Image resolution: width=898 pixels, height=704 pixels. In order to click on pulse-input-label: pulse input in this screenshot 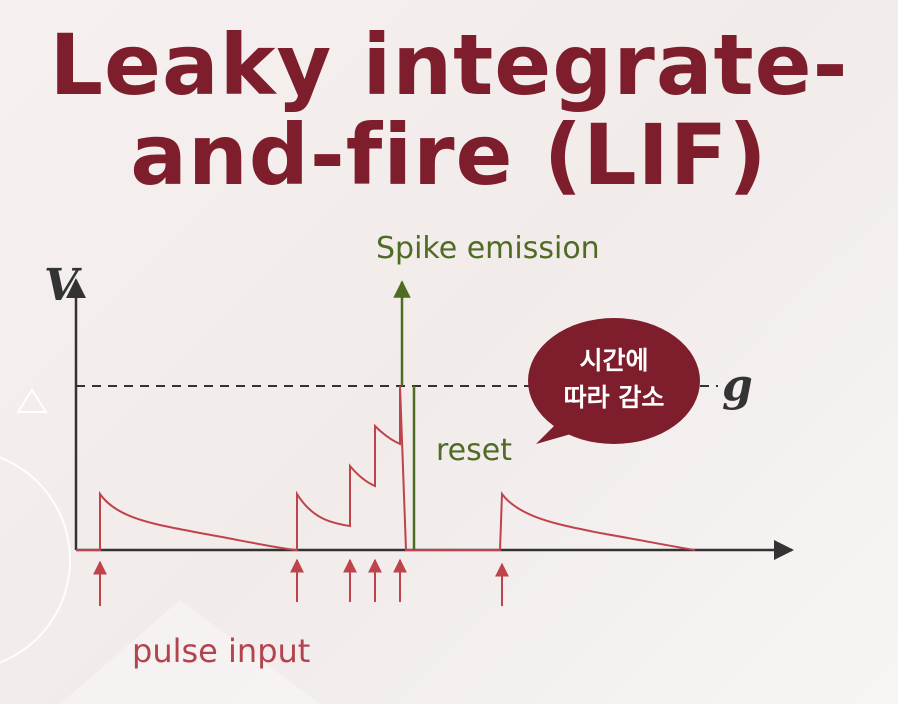, I will do `click(221, 651)`.